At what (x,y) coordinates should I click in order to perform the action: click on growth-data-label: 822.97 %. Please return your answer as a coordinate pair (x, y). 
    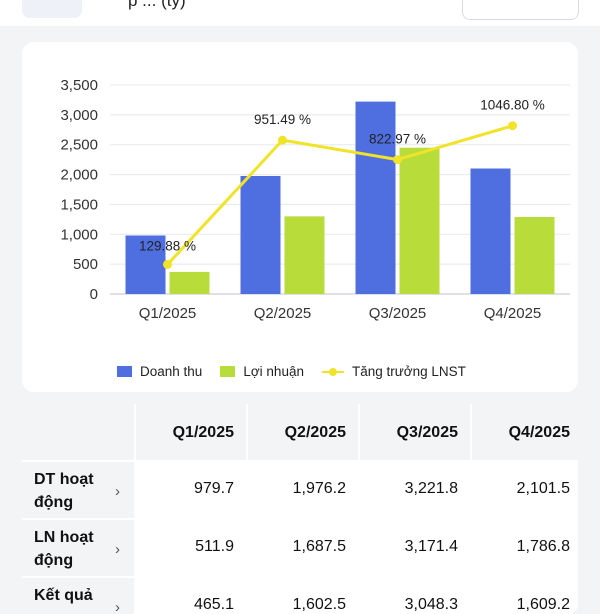
    Looking at the image, I should click on (397, 139).